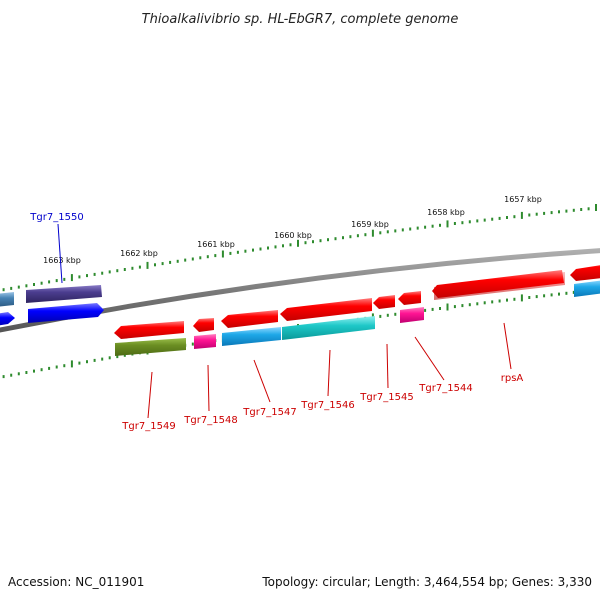 The image size is (600, 600). I want to click on gene-label-Tgr7-1544: Tgr7_1544, so click(445, 388).